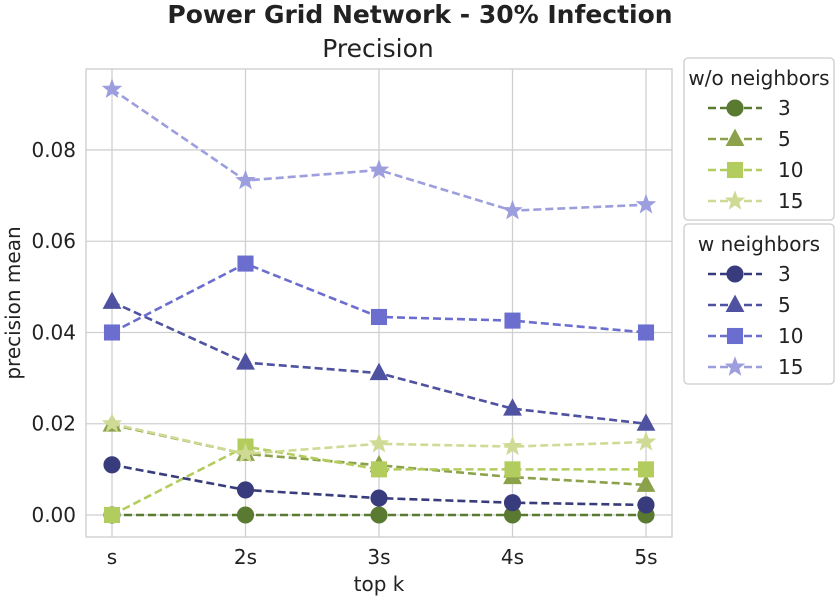  What do you see at coordinates (112, 557) in the screenshot?
I see `x-tick-label: s` at bounding box center [112, 557].